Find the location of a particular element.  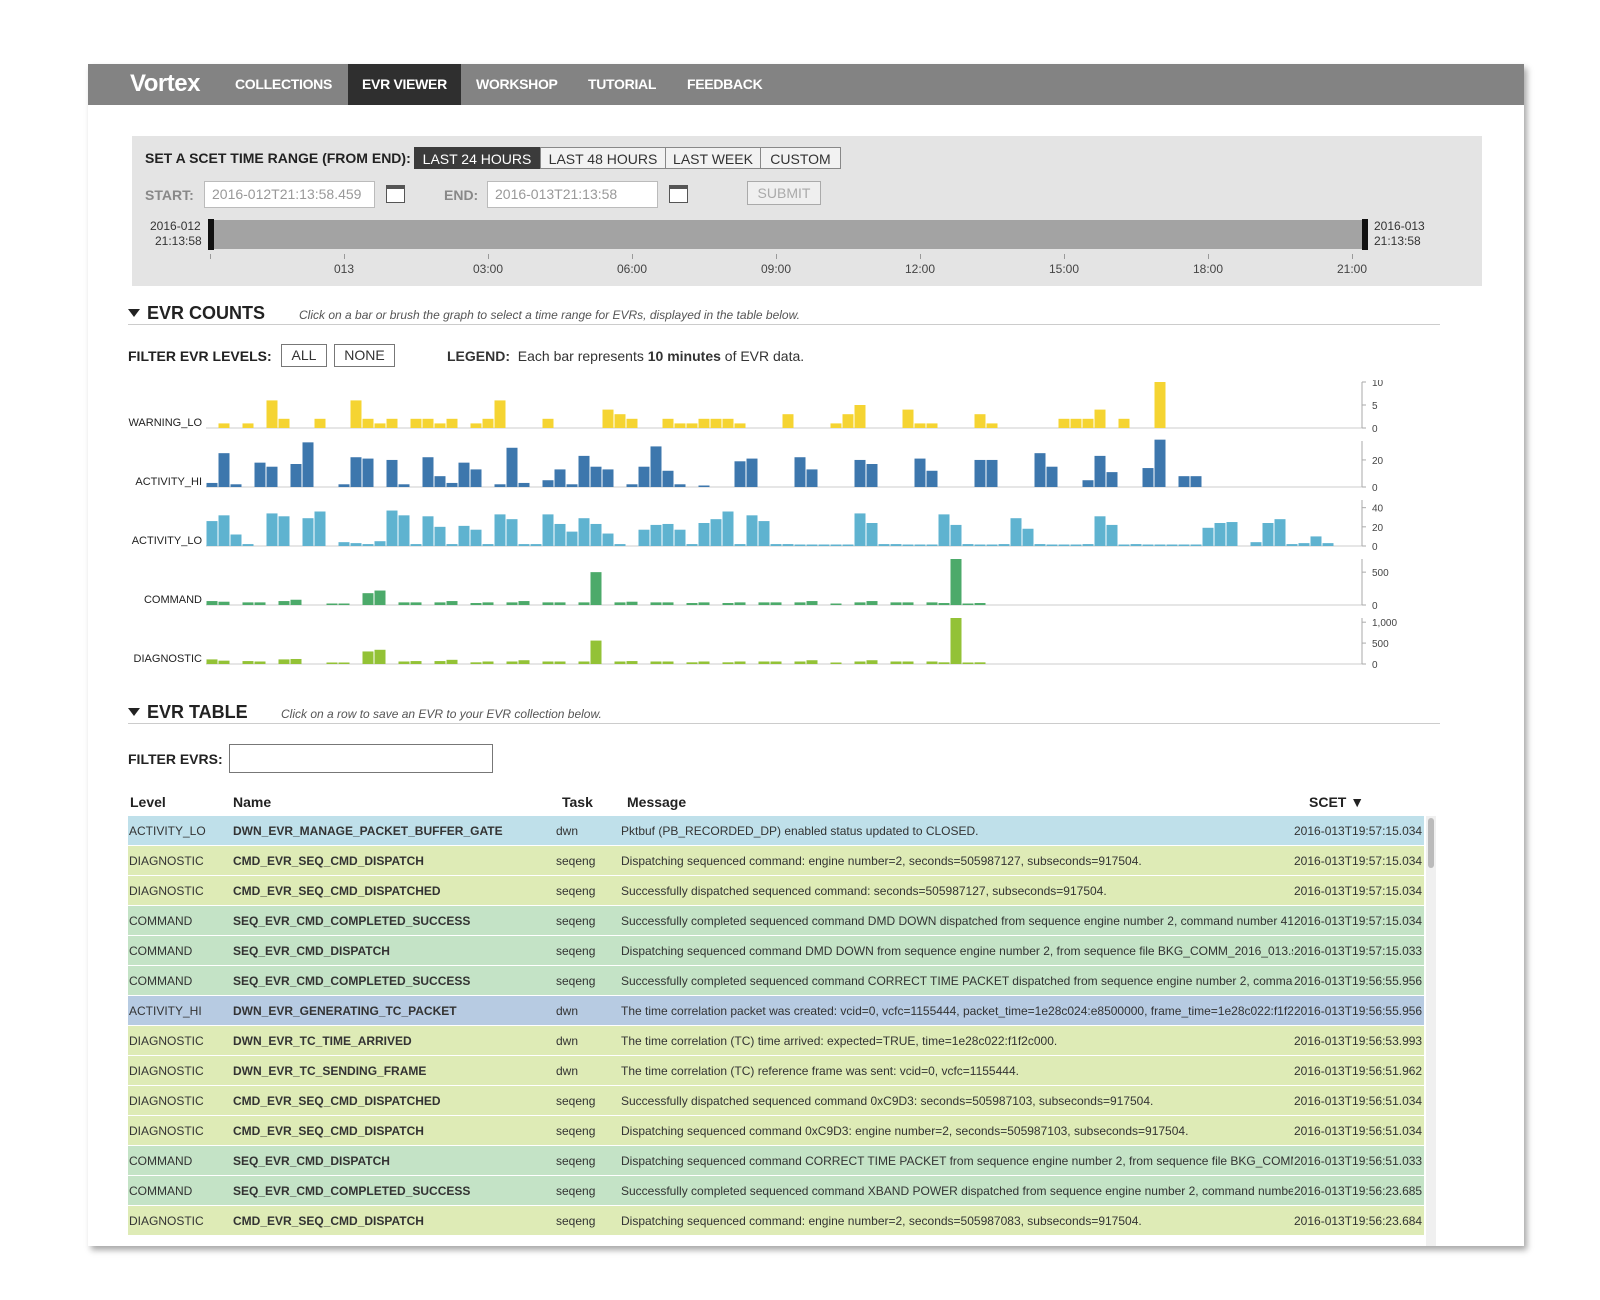

table-scrollbar is located at coordinates (1431, 1031).